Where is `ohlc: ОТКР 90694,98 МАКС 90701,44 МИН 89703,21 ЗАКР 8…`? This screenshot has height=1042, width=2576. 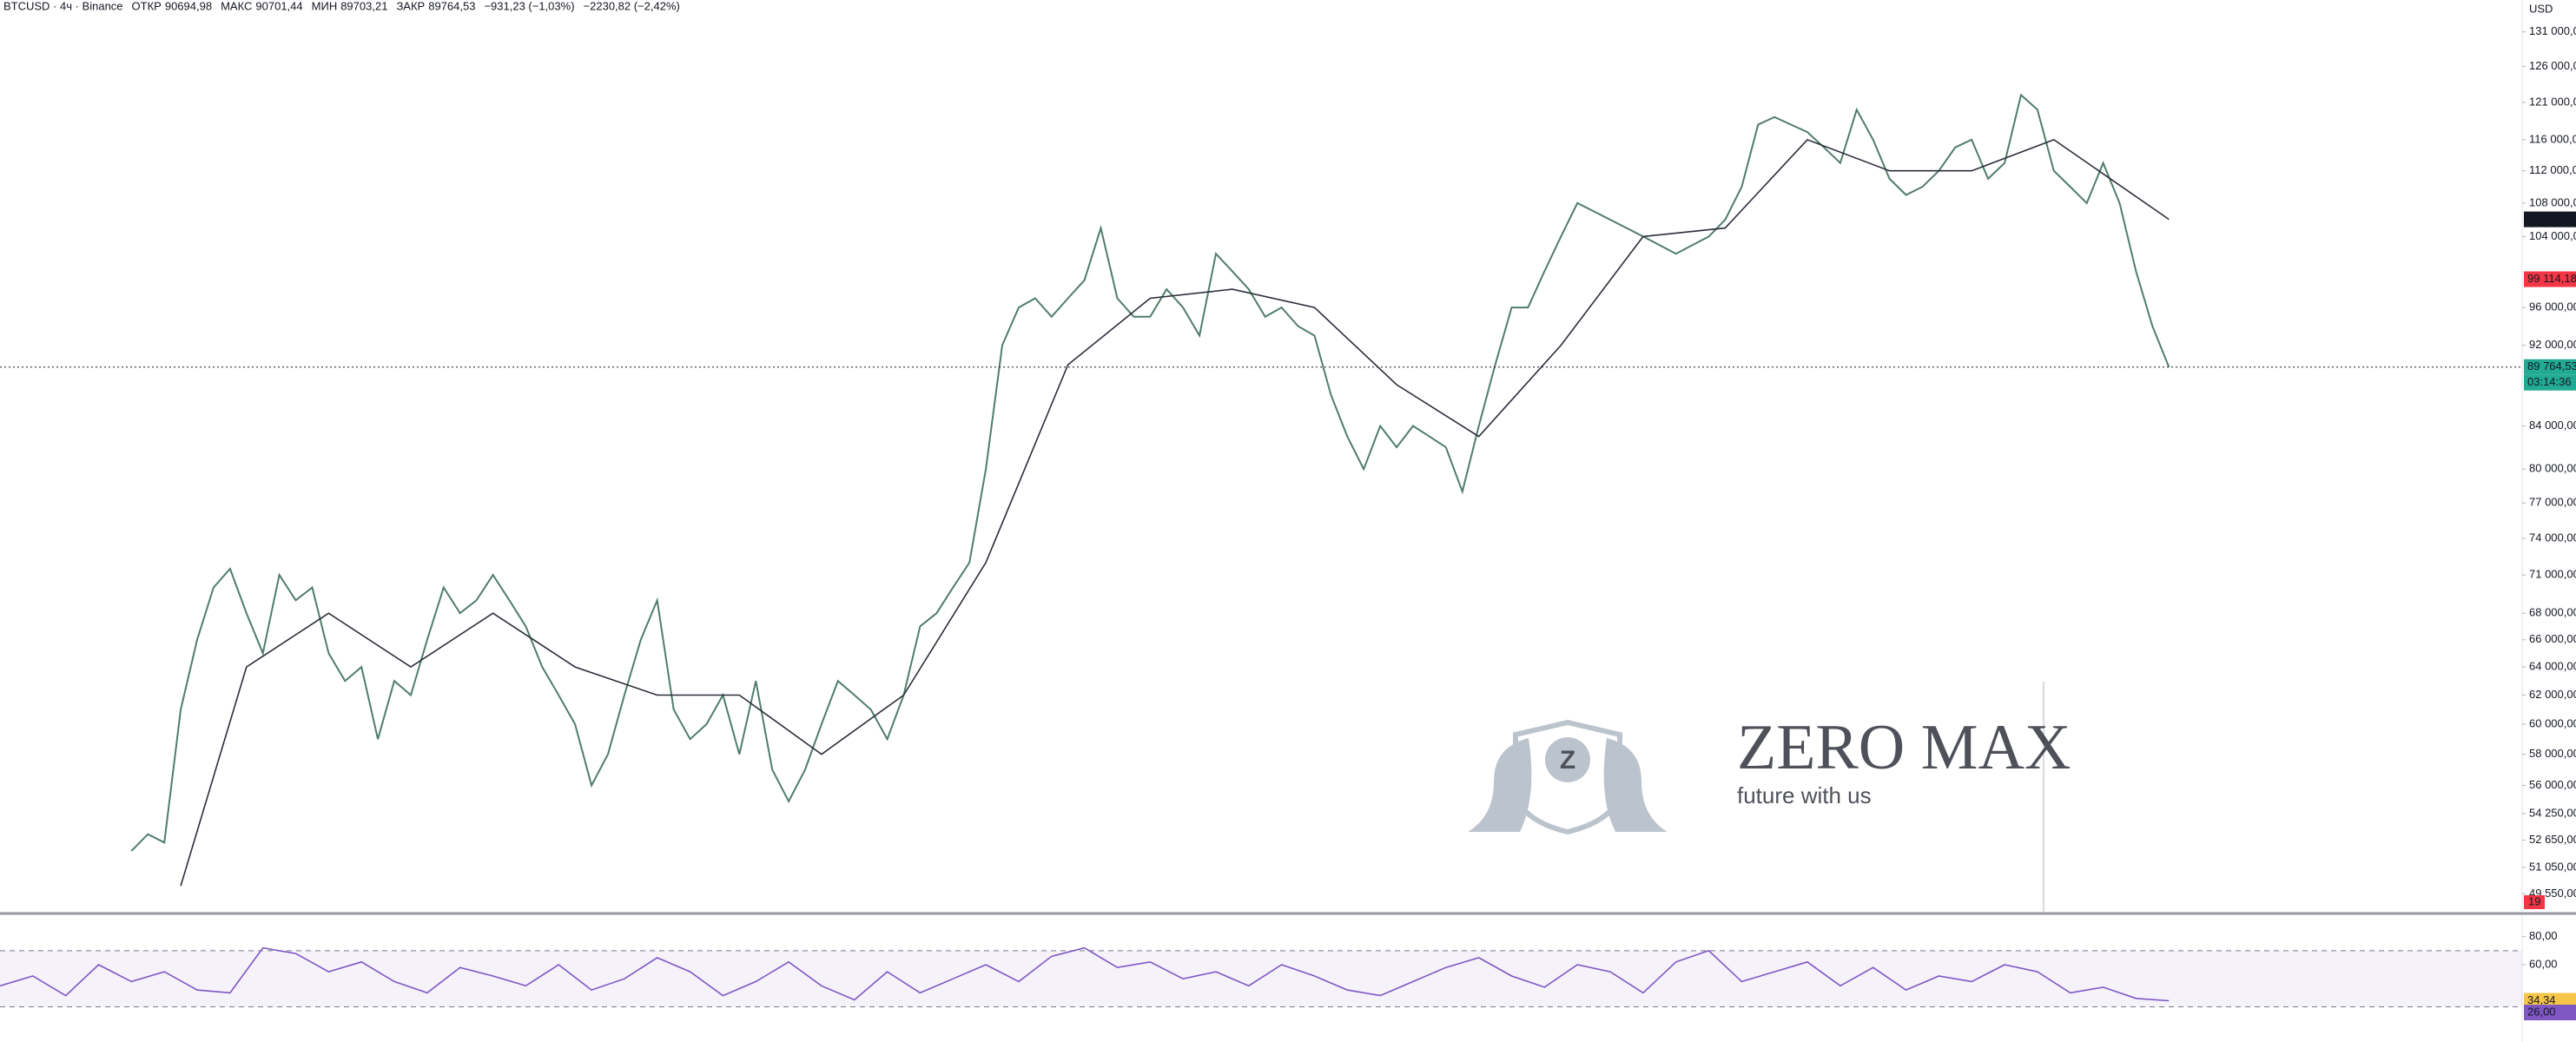
ohlc: ОТКР 90694,98 МАКС 90701,44 МИН 89703,21 ЗАКР 8… is located at coordinates (406, 6).